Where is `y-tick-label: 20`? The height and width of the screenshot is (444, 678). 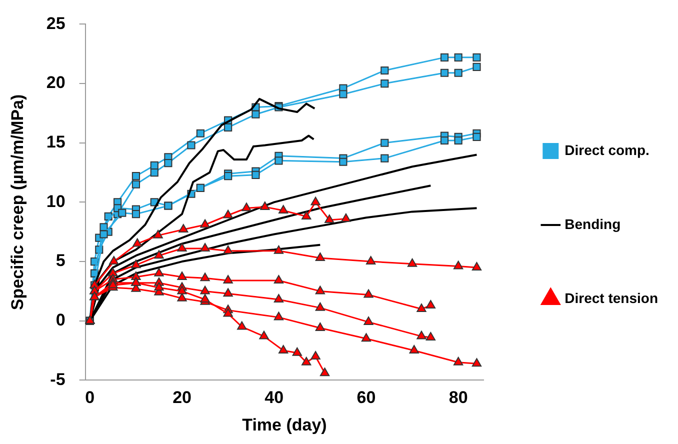
y-tick-label: 20 is located at coordinates (56, 82).